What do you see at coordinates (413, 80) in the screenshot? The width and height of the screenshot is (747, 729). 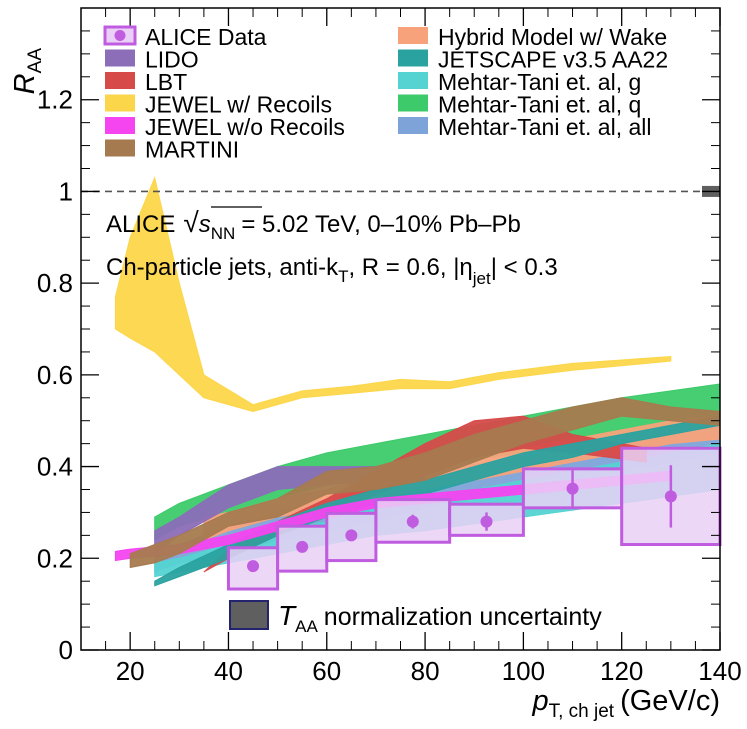 I see `legend-swatch-mehtar-tani-et-al-g` at bounding box center [413, 80].